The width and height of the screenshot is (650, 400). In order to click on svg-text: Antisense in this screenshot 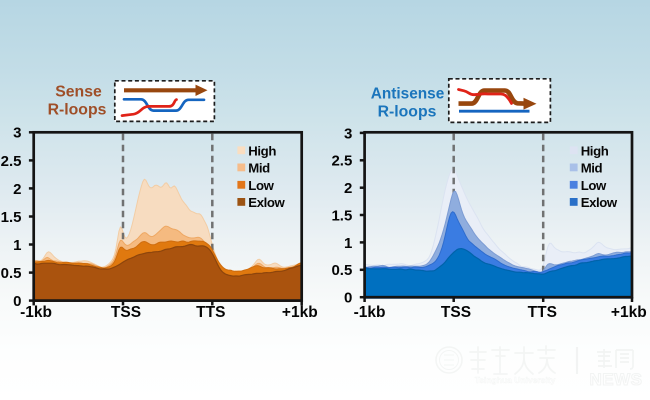, I will do `click(408, 94)`.